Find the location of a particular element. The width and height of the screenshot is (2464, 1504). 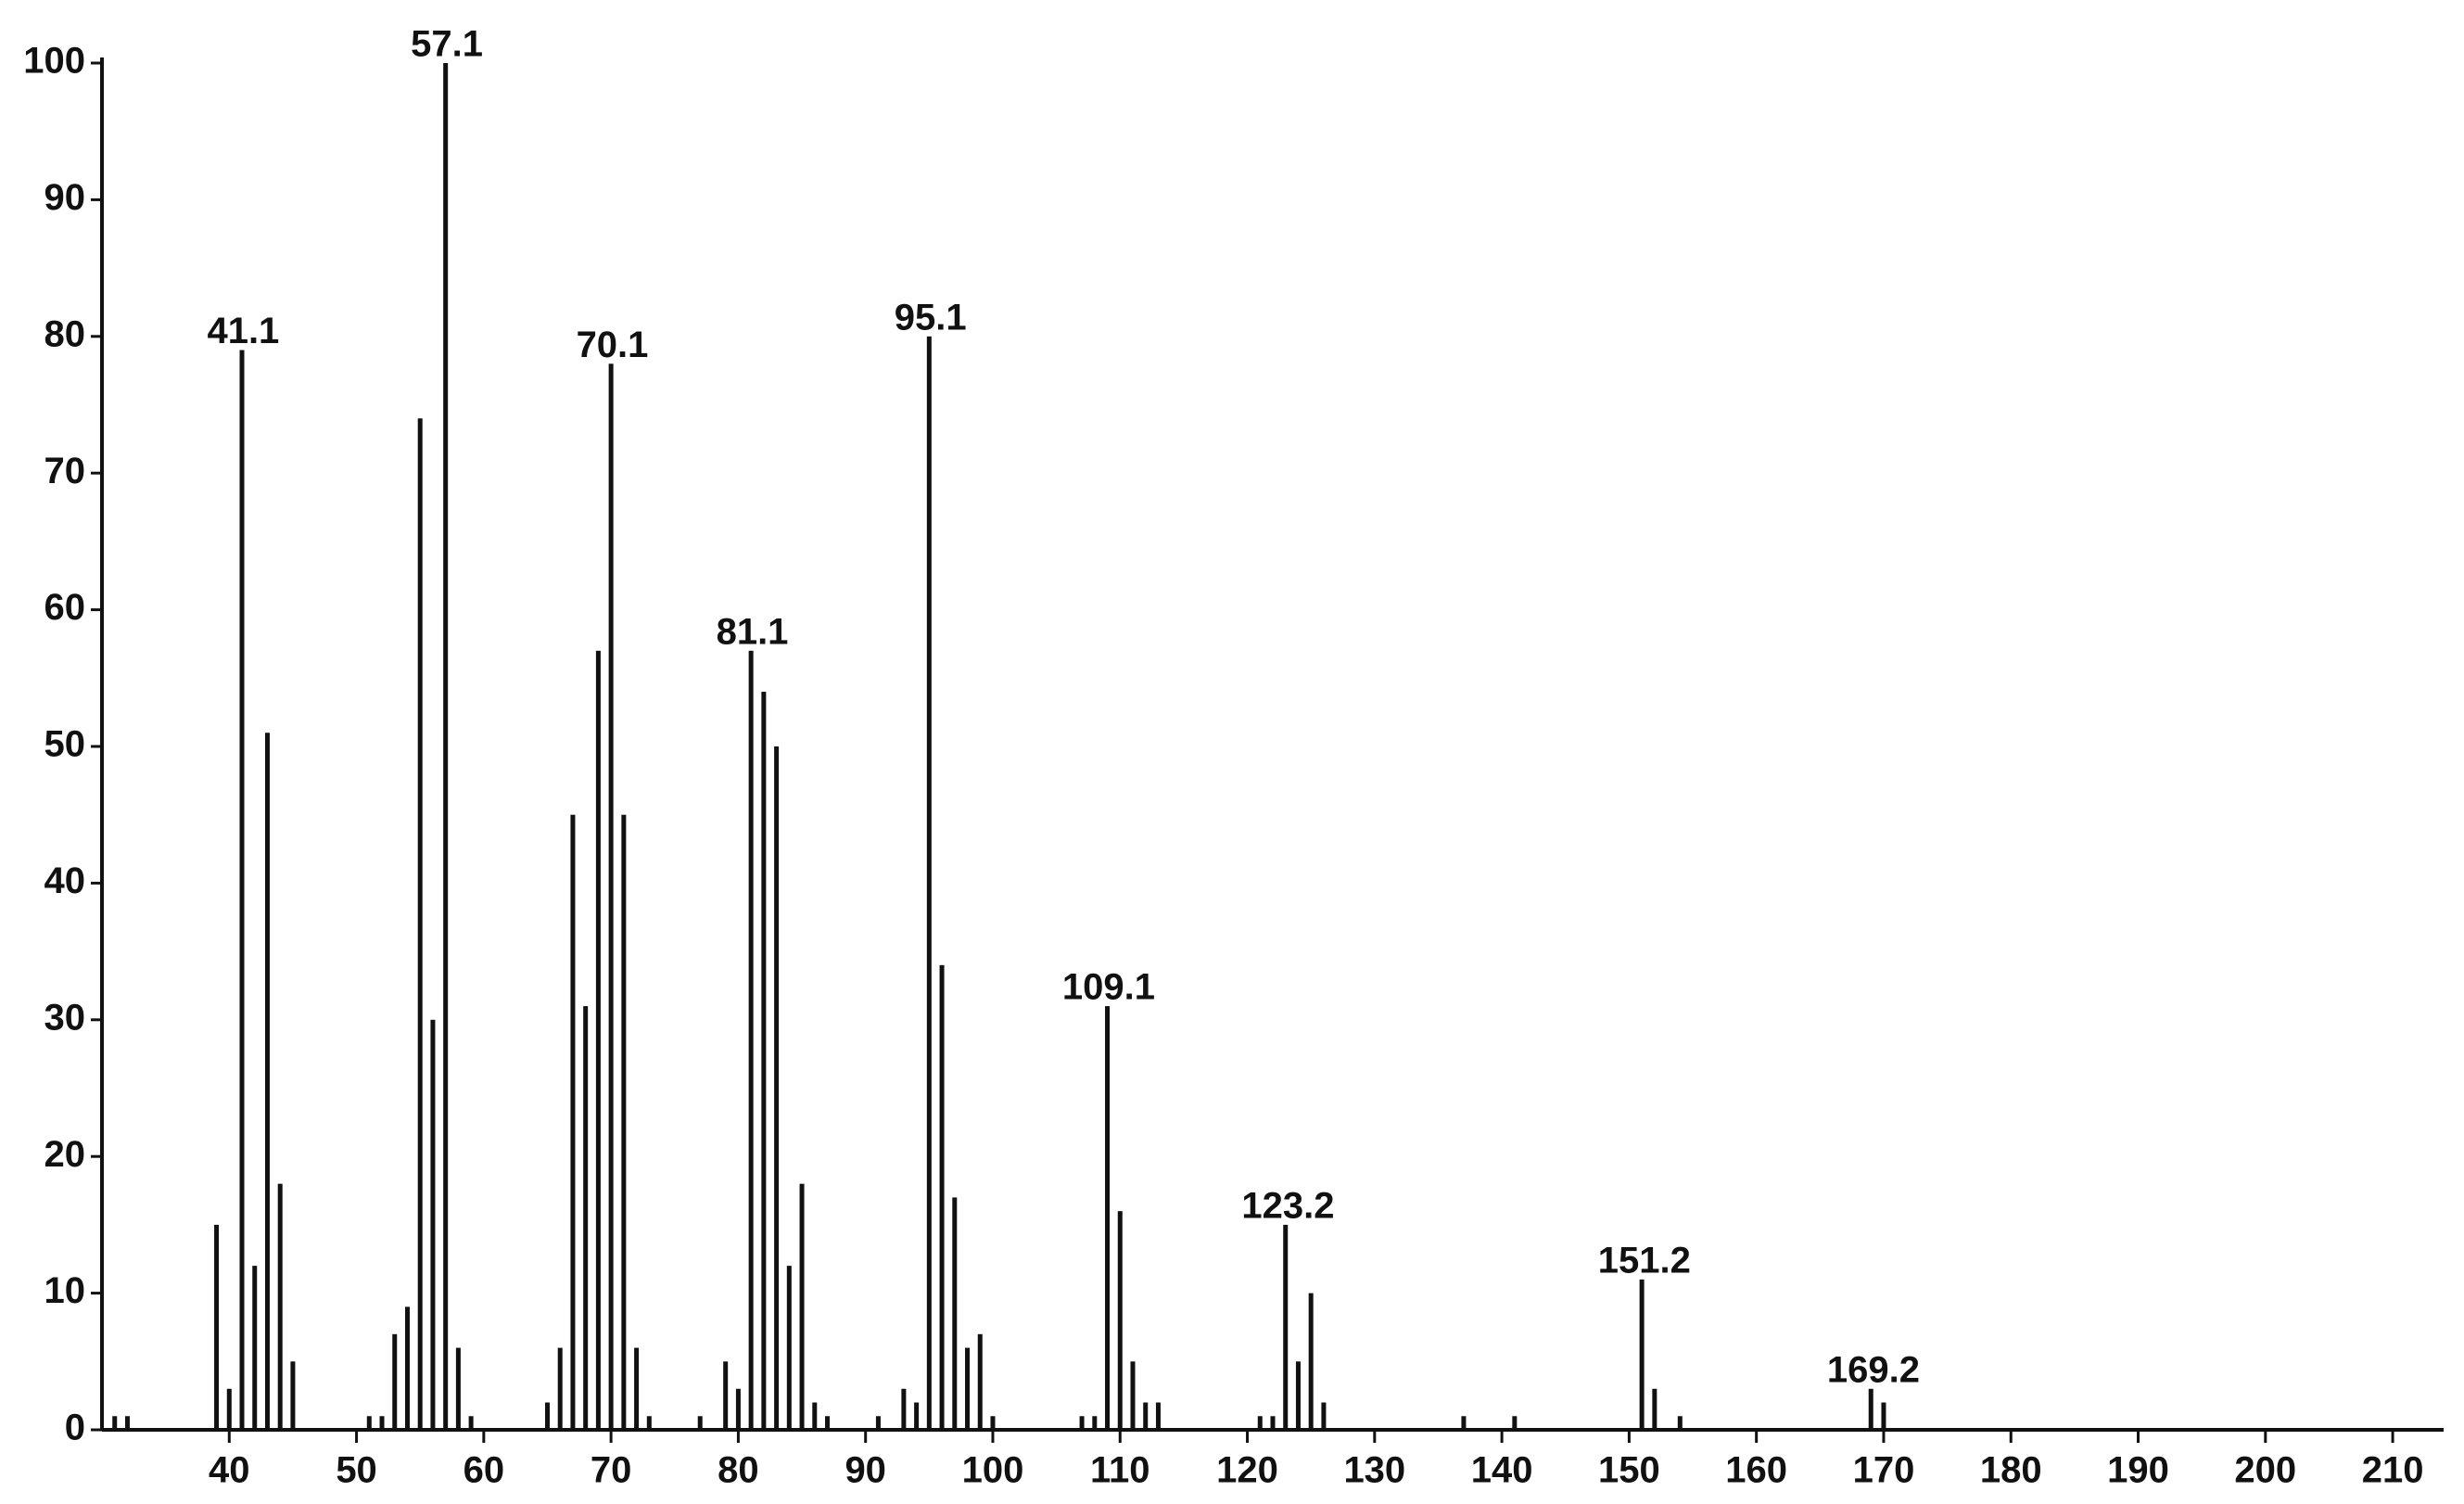

x-tick-label: 160 is located at coordinates (1756, 1470).